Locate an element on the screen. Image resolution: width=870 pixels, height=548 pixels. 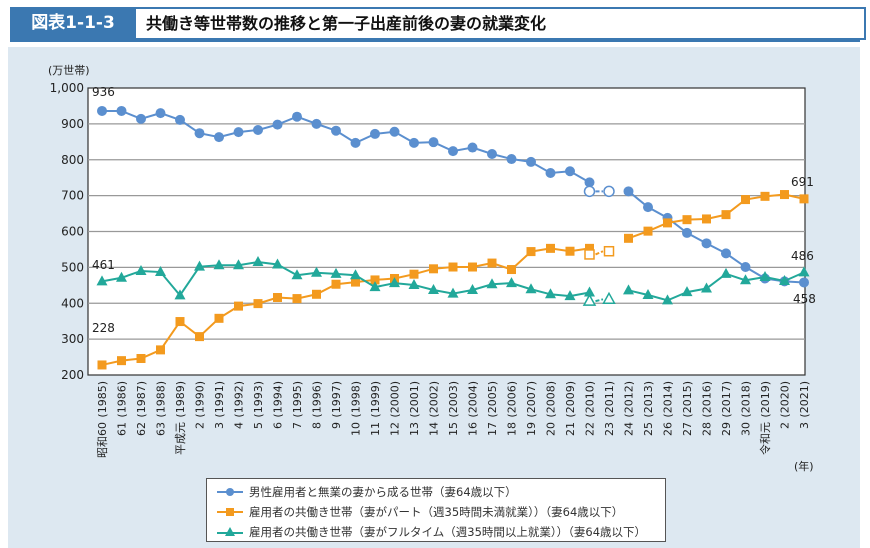
x-tick-era: 19 is located at coordinates (531, 429).